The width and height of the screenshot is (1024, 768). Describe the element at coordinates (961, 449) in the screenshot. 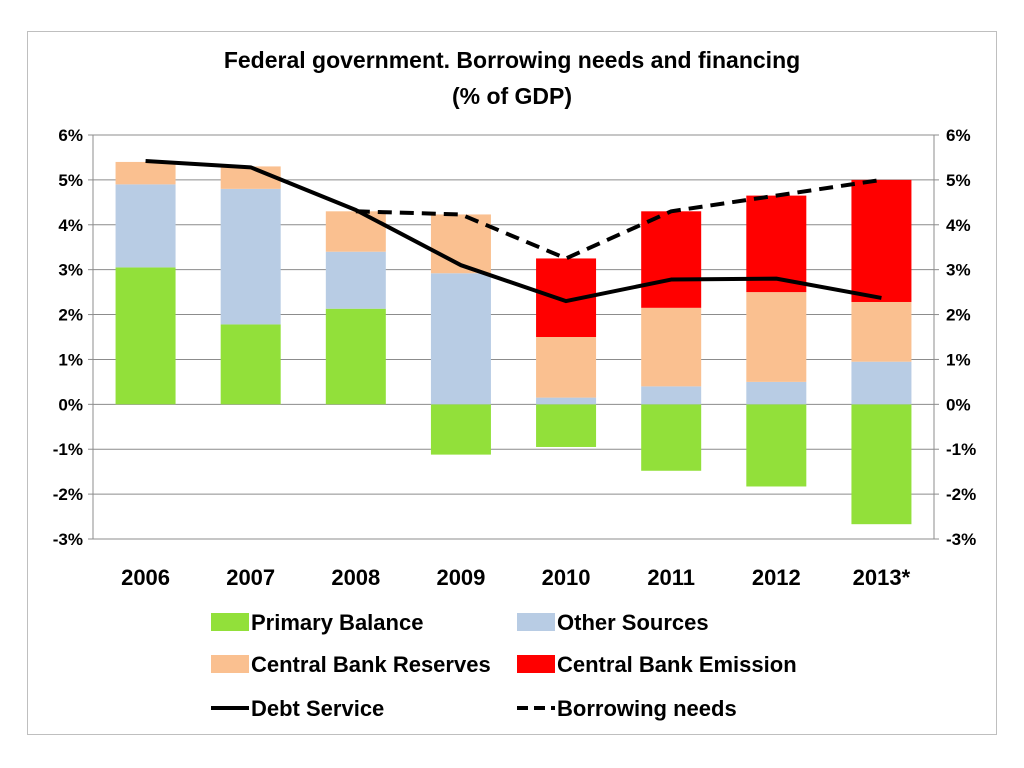

I see `y-tick-label-right: -1%` at that location.